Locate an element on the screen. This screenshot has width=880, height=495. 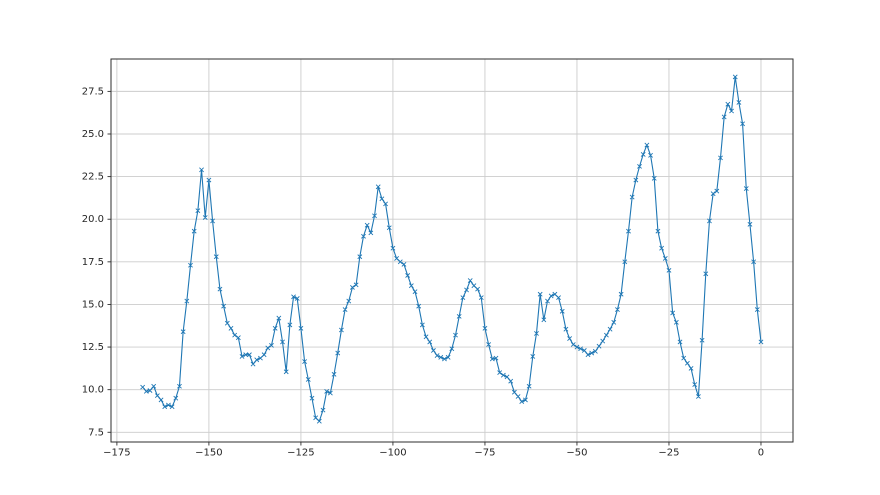
x-tick-label: −25 is located at coordinates (668, 452).